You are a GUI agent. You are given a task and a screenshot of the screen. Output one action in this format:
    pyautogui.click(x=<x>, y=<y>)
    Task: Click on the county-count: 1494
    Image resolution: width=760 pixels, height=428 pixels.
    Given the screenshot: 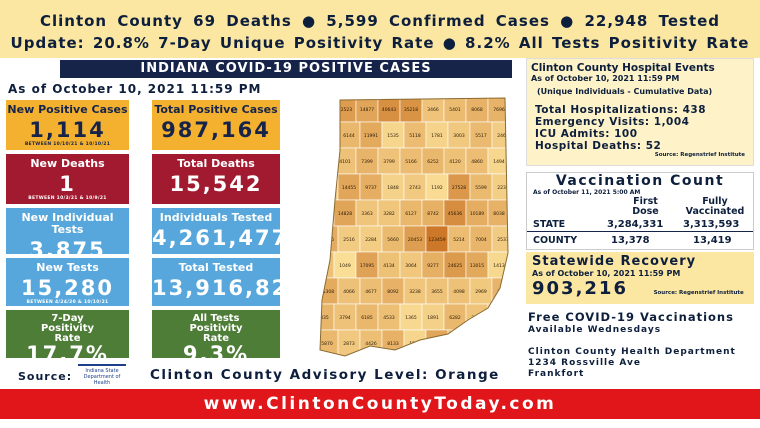 What is the action you would take?
    pyautogui.click(x=499, y=162)
    